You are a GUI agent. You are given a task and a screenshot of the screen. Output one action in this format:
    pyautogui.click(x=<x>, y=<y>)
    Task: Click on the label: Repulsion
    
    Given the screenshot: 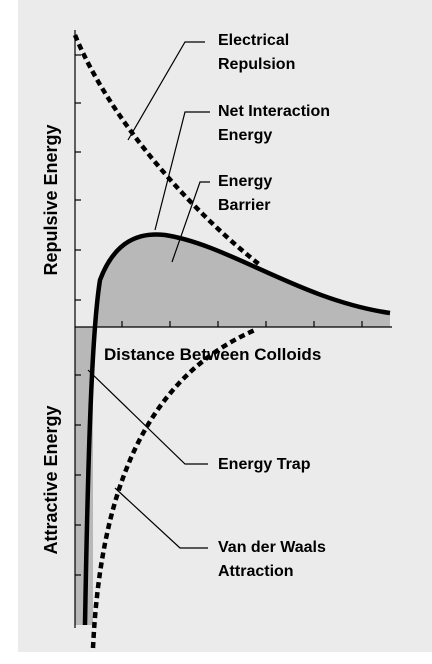 What is the action you would take?
    pyautogui.click(x=256, y=64)
    